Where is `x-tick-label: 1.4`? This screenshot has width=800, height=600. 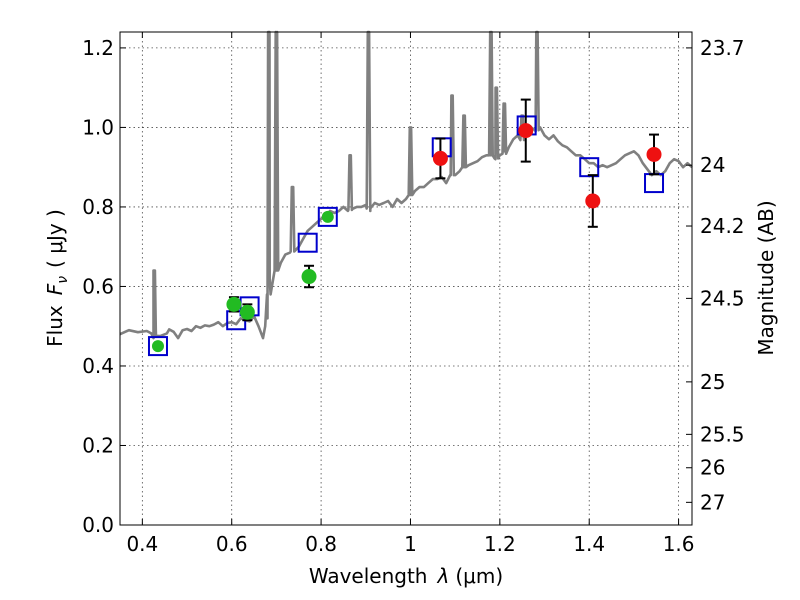
x-tick-label: 1.4 is located at coordinates (589, 544).